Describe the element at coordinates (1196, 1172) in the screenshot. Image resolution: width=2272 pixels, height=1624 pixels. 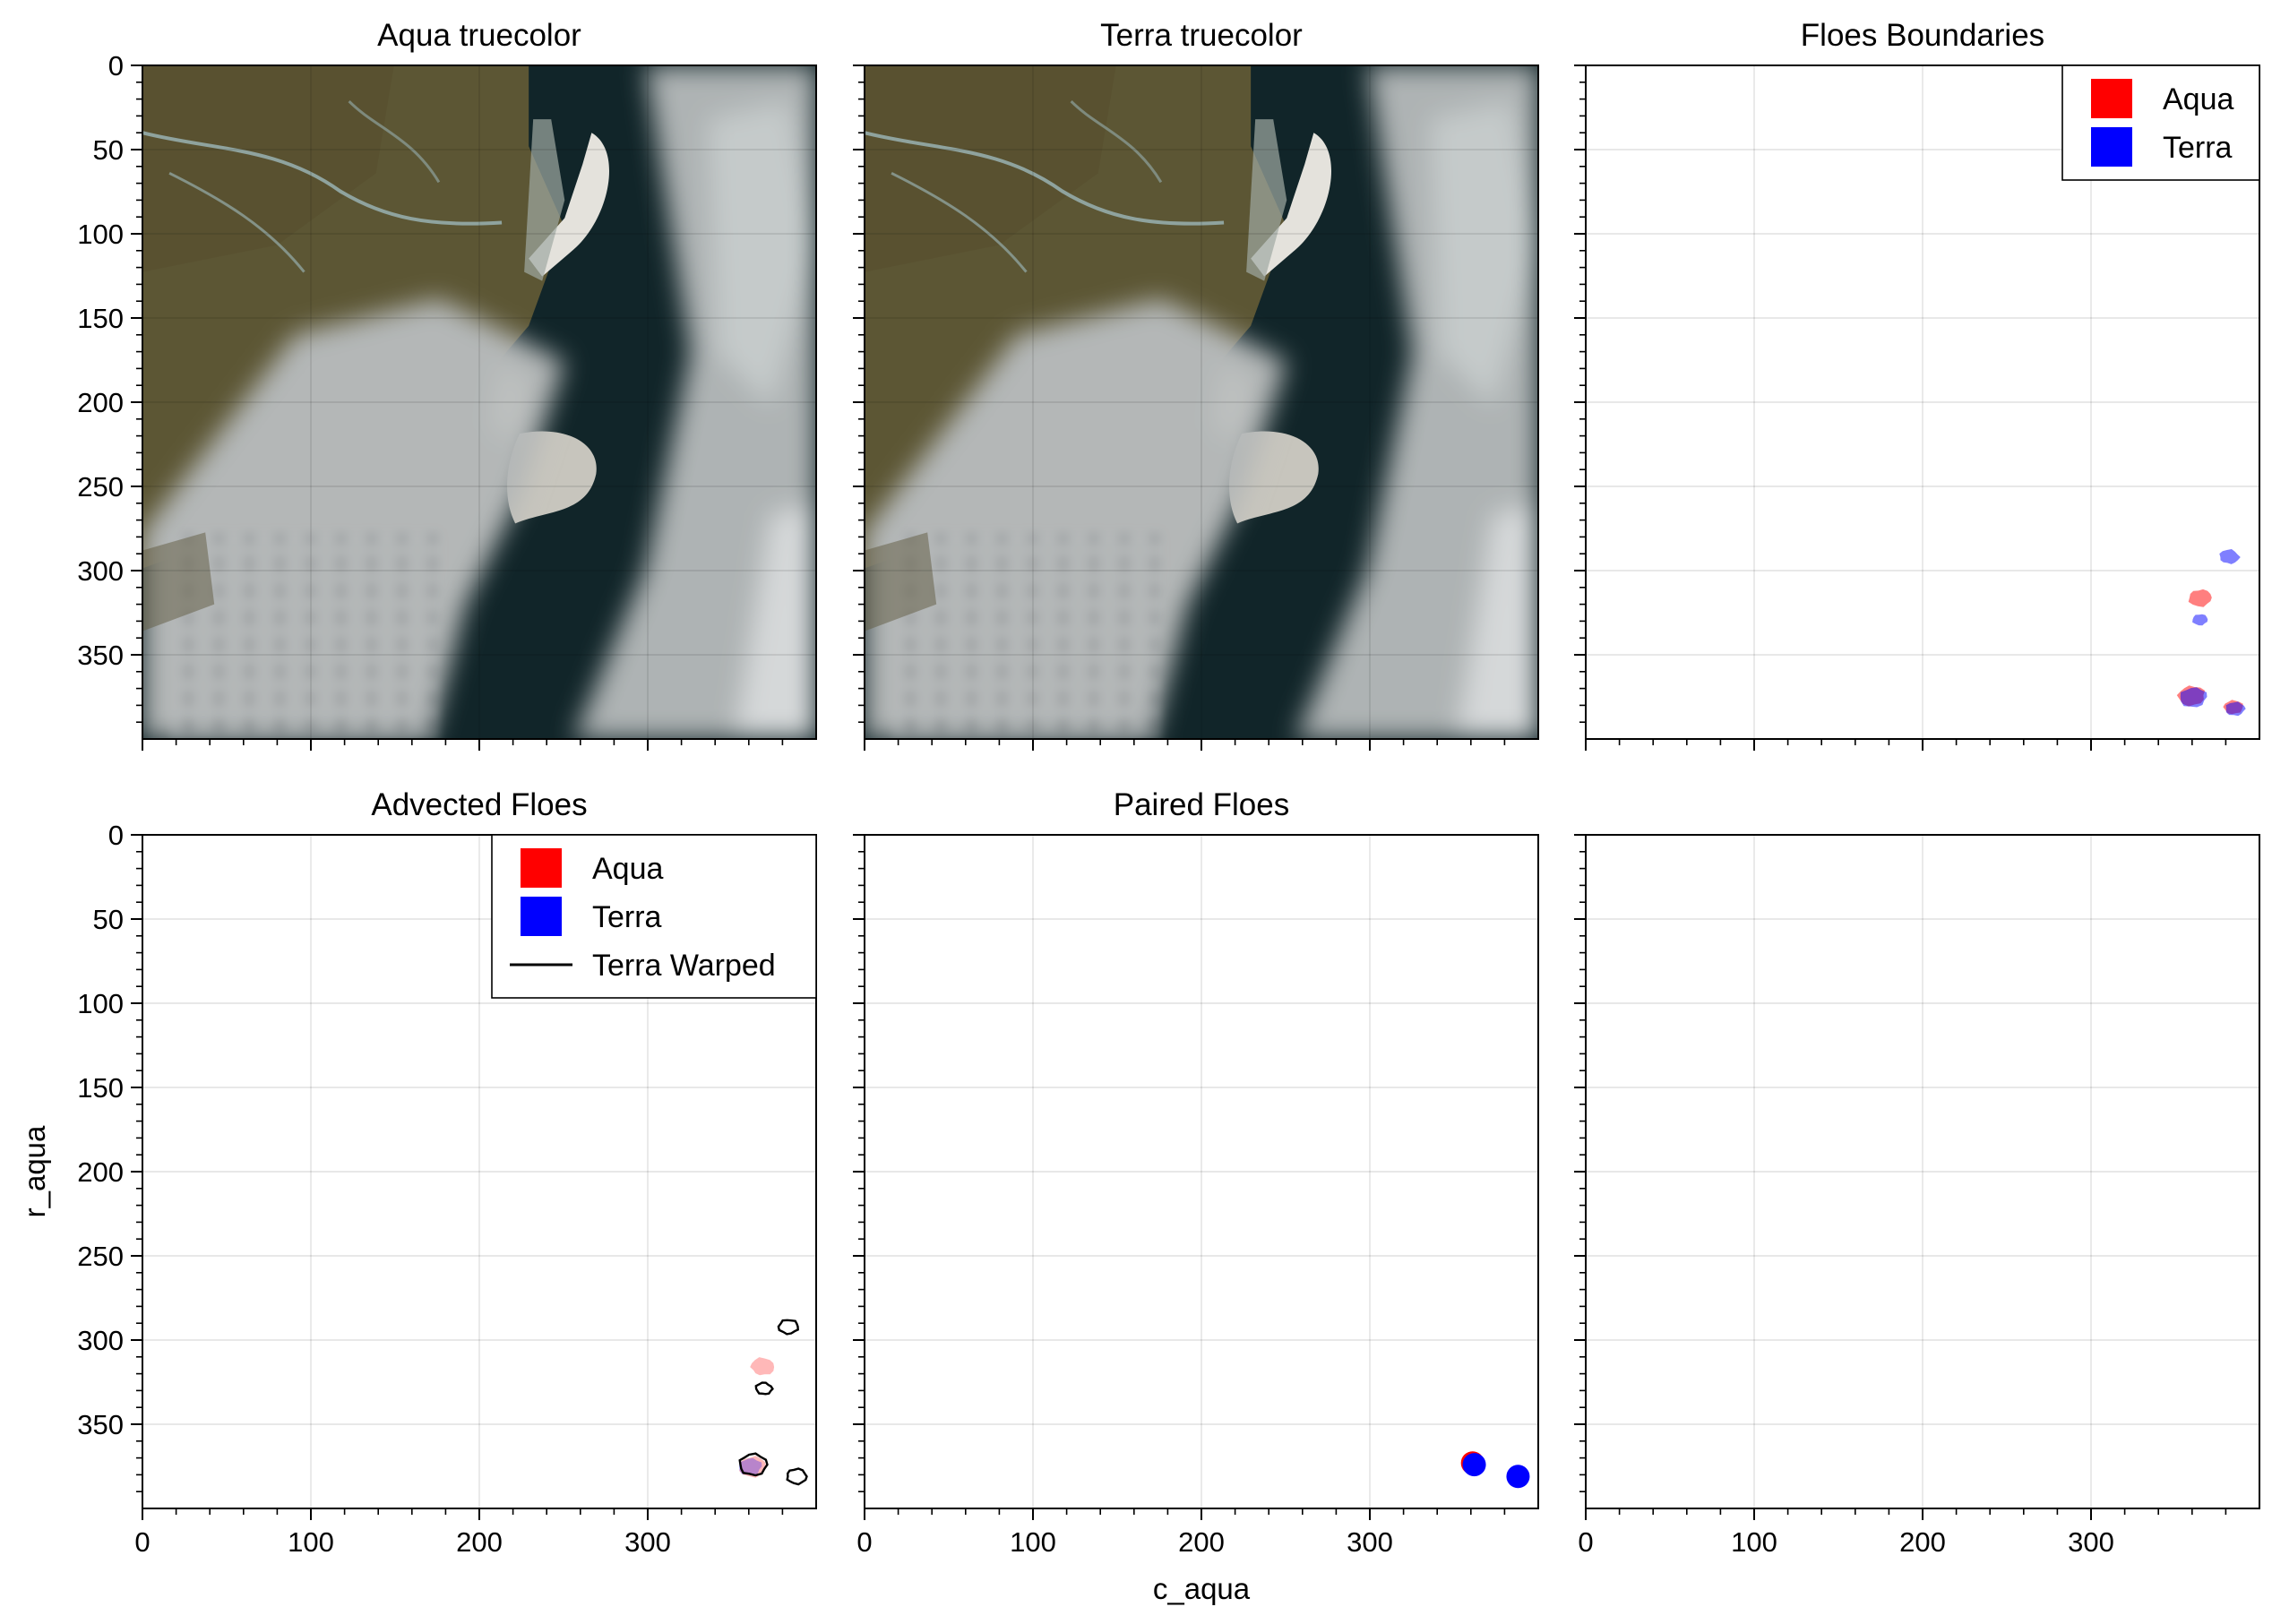
I see `panel-paired-floes: 0 100 200 300 Paired Floes` at that location.